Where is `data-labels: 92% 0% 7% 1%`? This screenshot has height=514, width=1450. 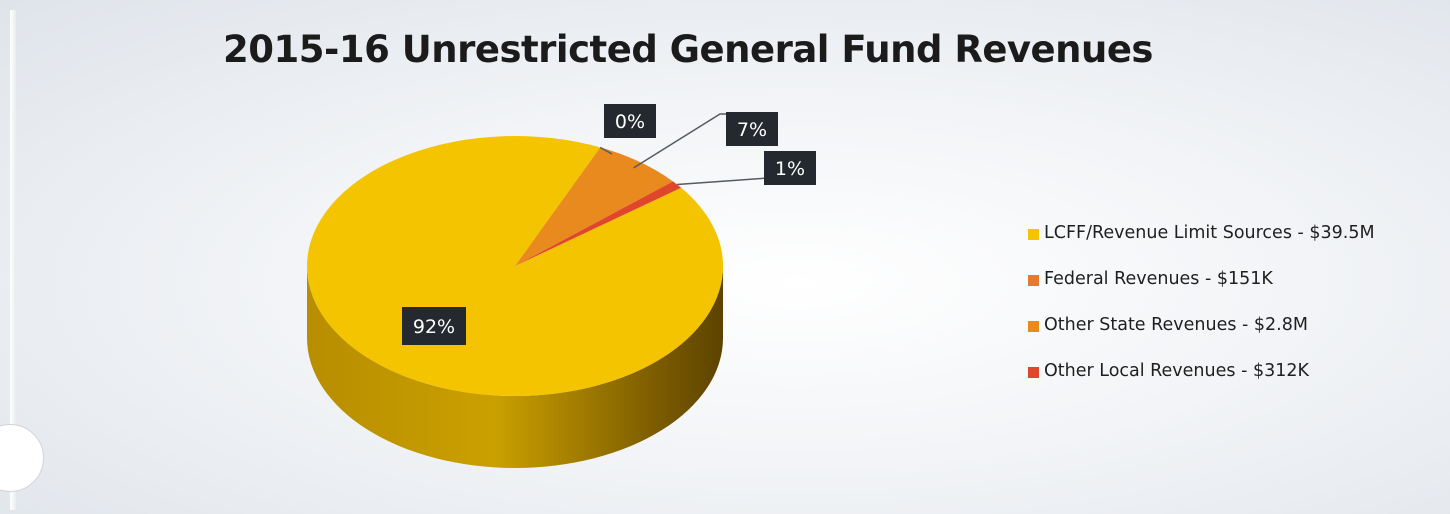
data-labels: 92% 0% 7% 1% is located at coordinates (609, 224).